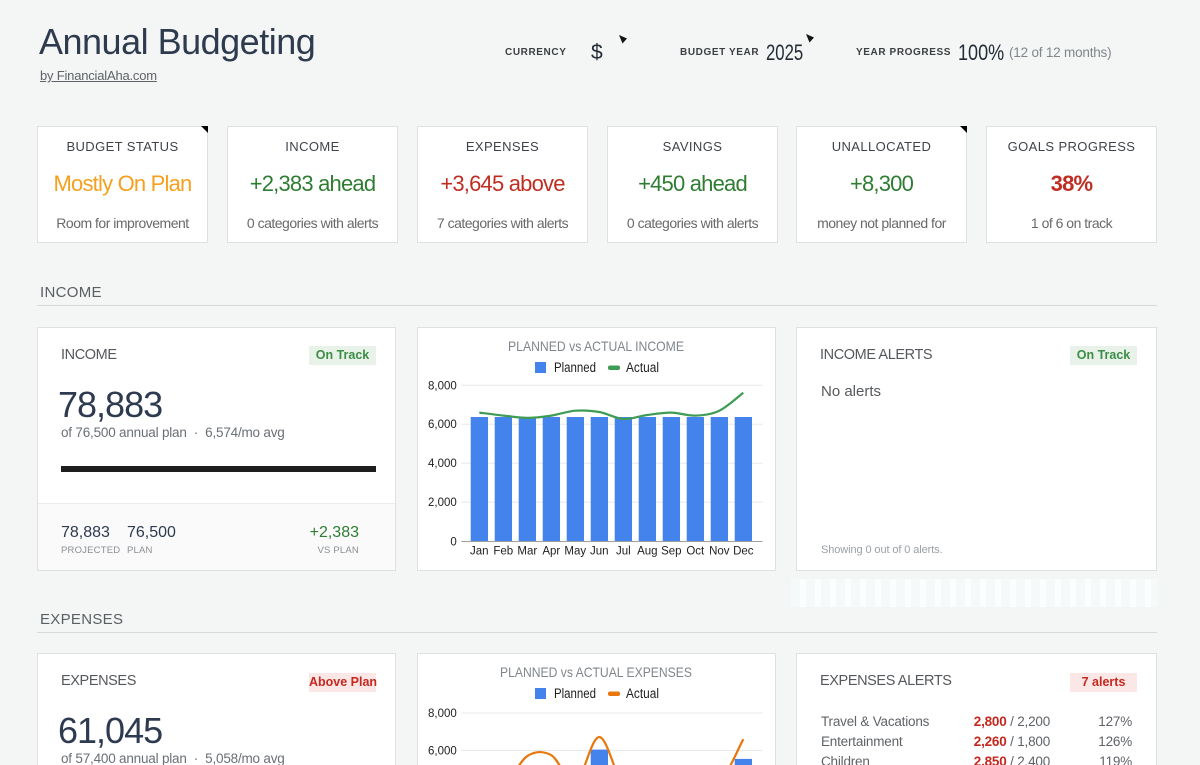 This screenshot has height=765, width=1200. Describe the element at coordinates (596, 346) in the screenshot. I see `svg-text: PLANNED vs ACTUAL INCOME` at that location.